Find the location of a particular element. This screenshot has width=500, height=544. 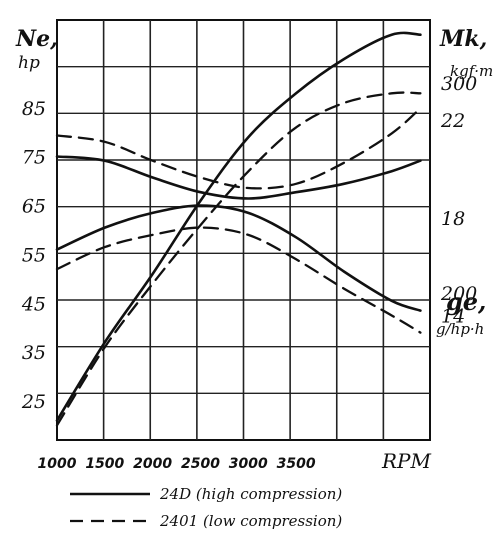

x-axis-label: RPM is located at coordinates (406, 461).